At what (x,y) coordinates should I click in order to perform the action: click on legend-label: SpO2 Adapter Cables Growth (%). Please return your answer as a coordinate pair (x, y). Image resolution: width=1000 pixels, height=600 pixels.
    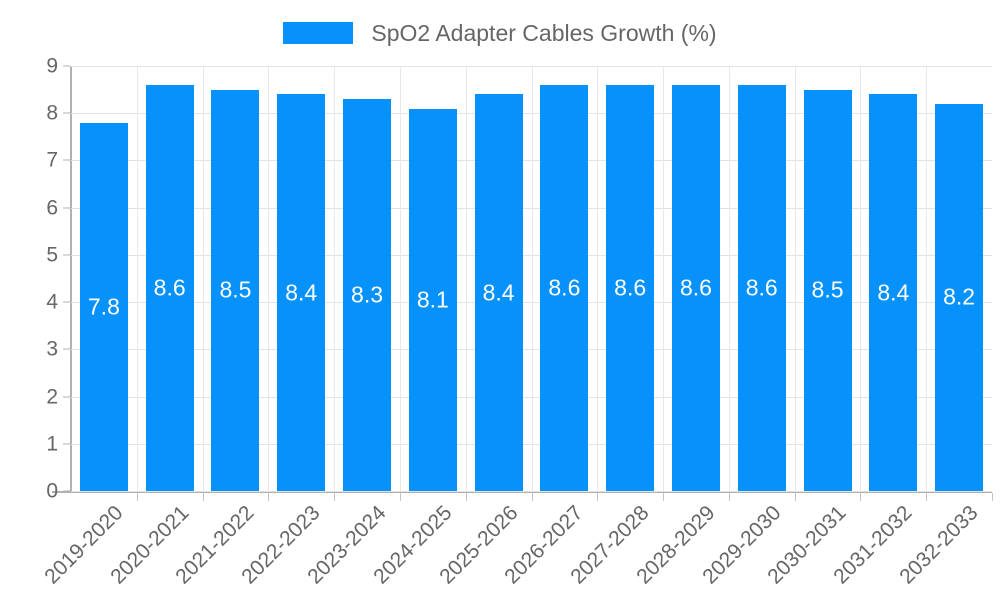
    Looking at the image, I should click on (544, 32).